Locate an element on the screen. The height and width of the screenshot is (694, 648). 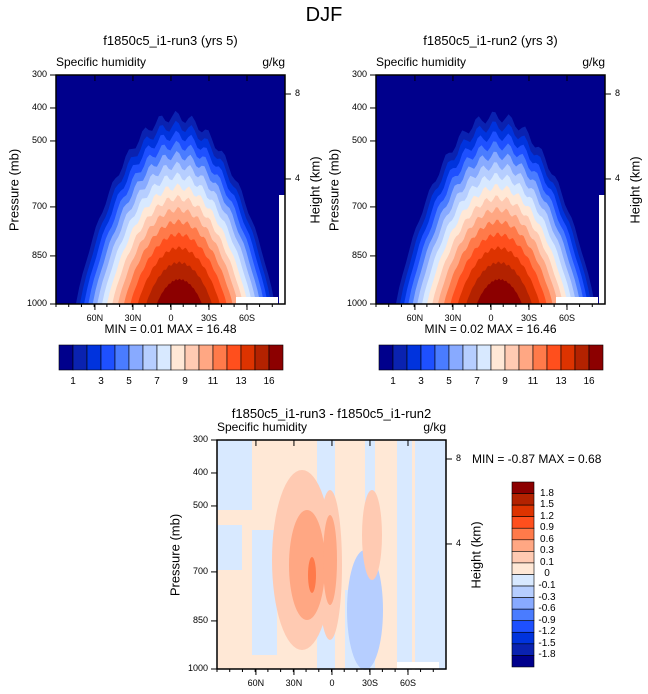
colorbar-label: 0 is located at coordinates (547, 574).